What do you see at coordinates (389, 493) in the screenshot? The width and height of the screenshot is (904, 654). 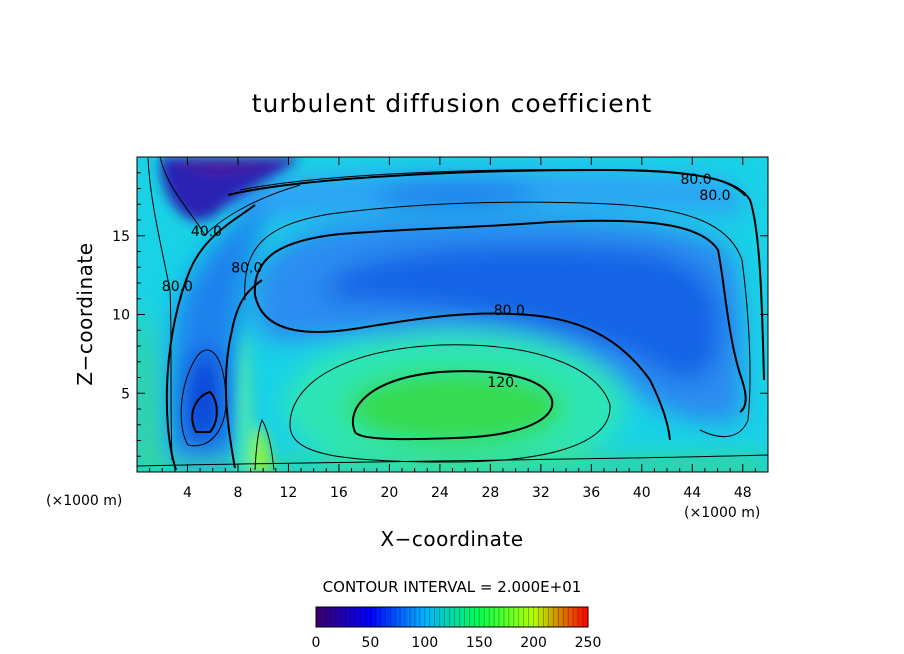 I see `x-tick-label: 20` at bounding box center [389, 493].